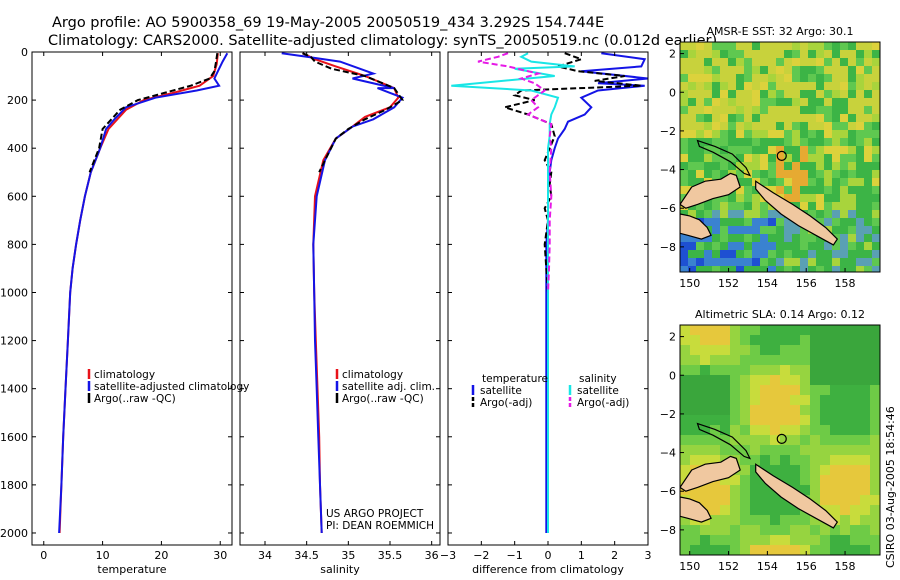 This screenshot has width=900, height=580. What do you see at coordinates (380, 526) in the screenshot?
I see `salt-annotation: PI: DEAN ROEMMICH` at bounding box center [380, 526].